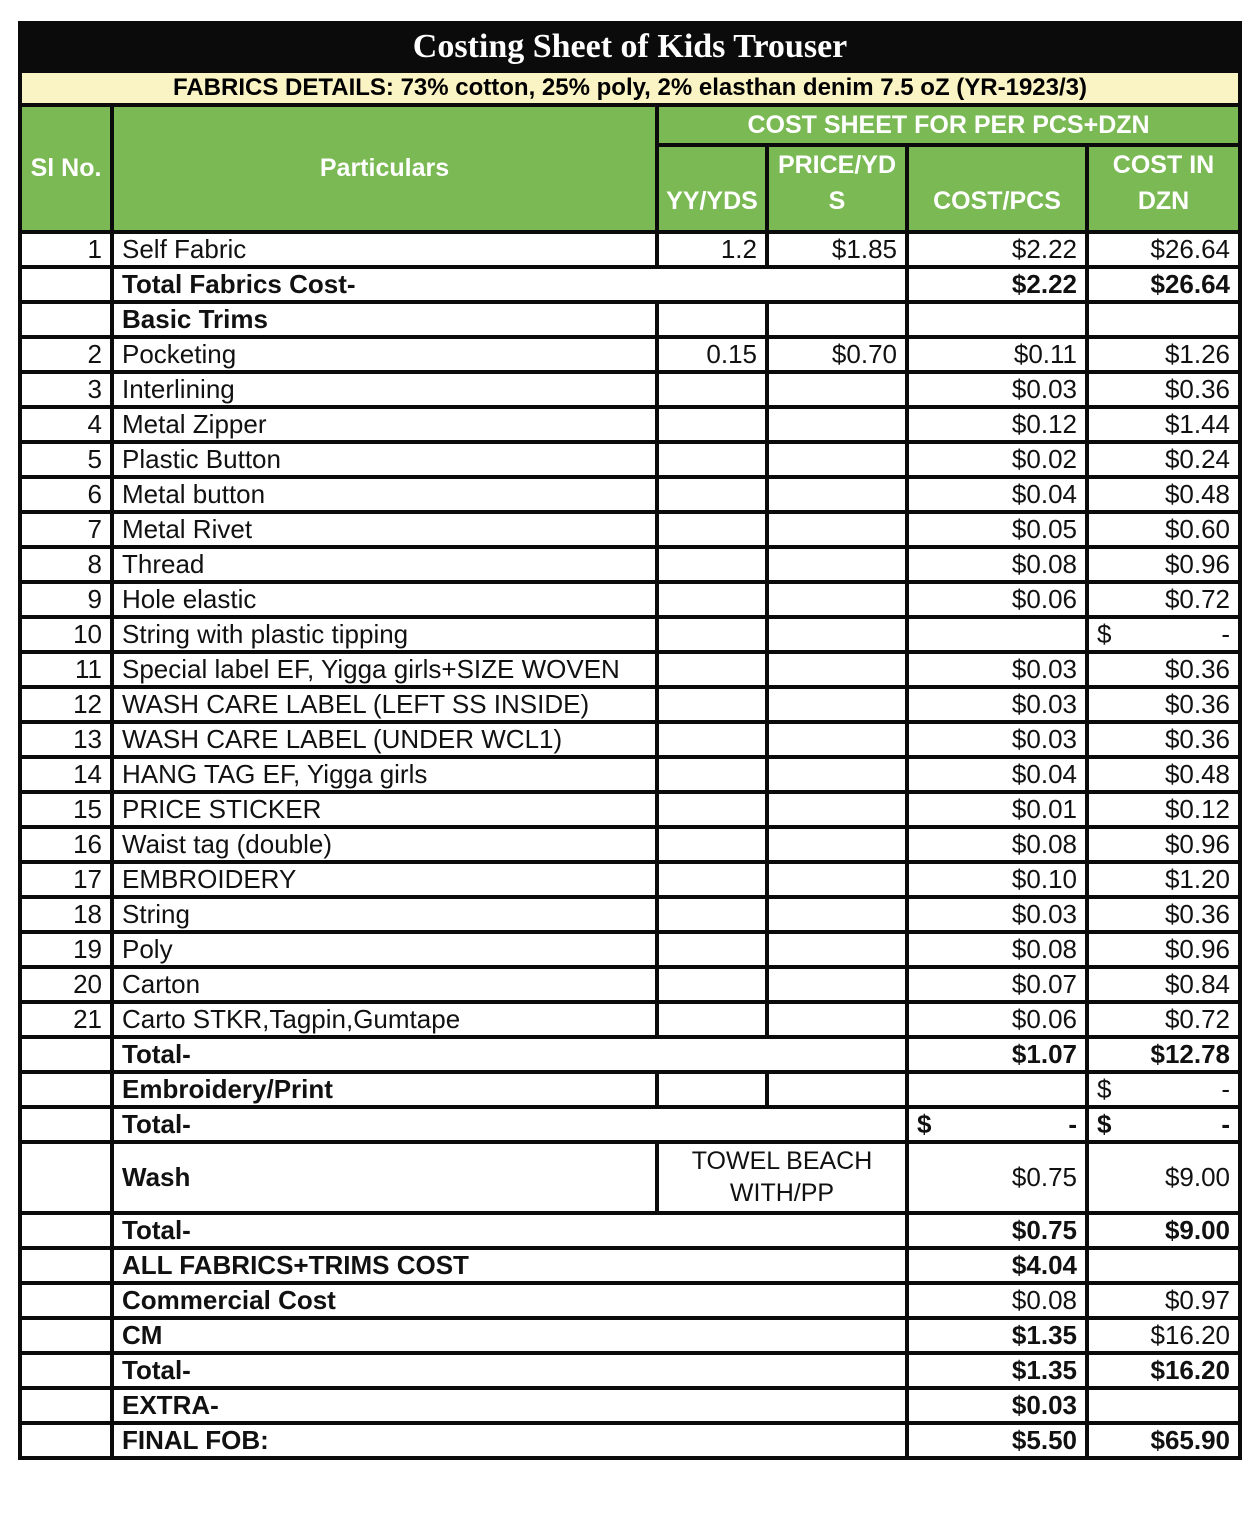 This screenshot has height=1536, width=1258. Describe the element at coordinates (712, 188) in the screenshot. I see `column-header-yy-yds: YY/YDS` at that location.